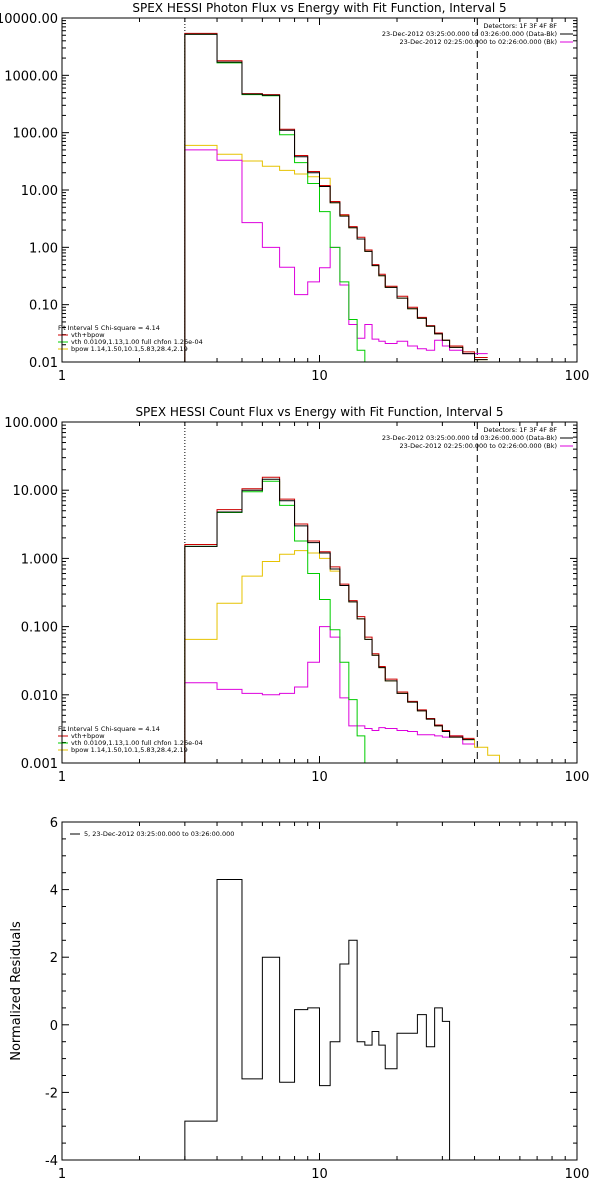 The image size is (600, 1204). I want to click on y-tick-label: 2, so click(54, 958).